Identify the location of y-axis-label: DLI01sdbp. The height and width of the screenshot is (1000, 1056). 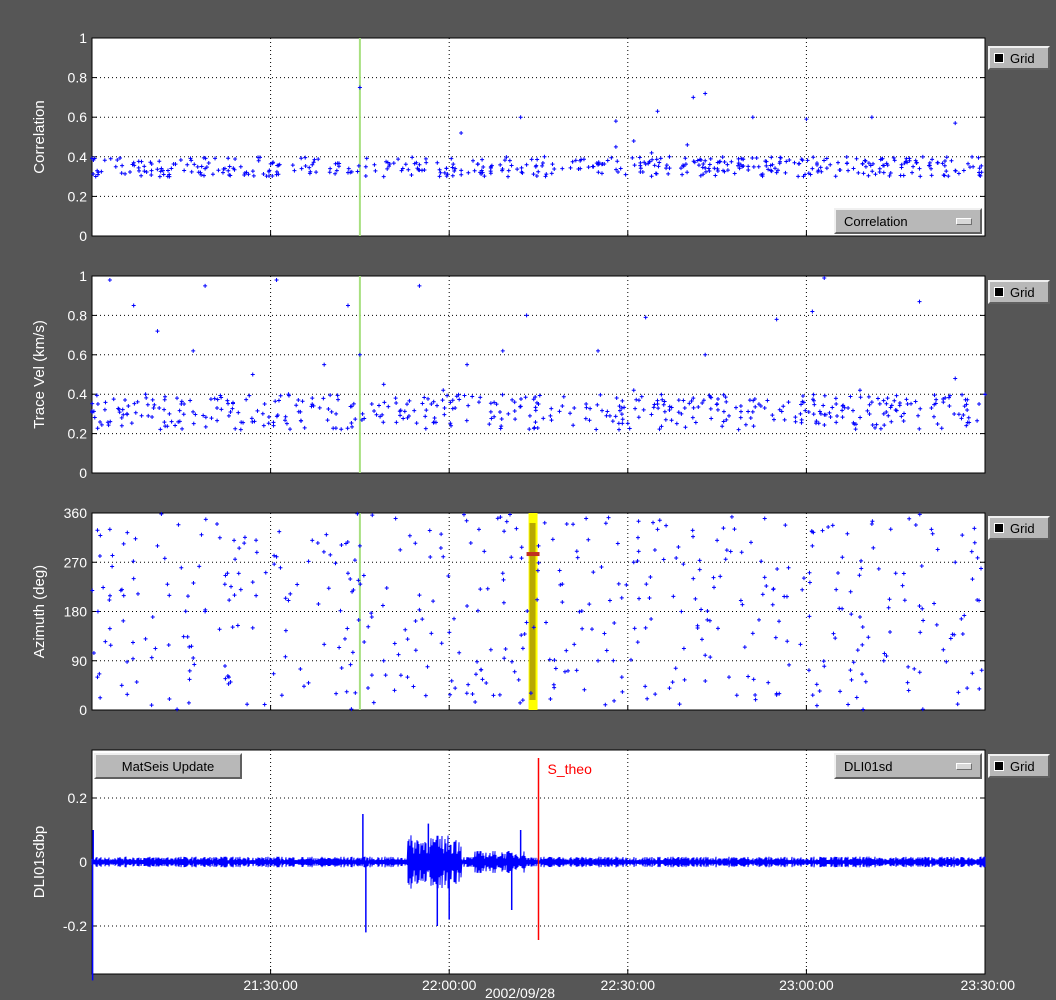
(39, 862).